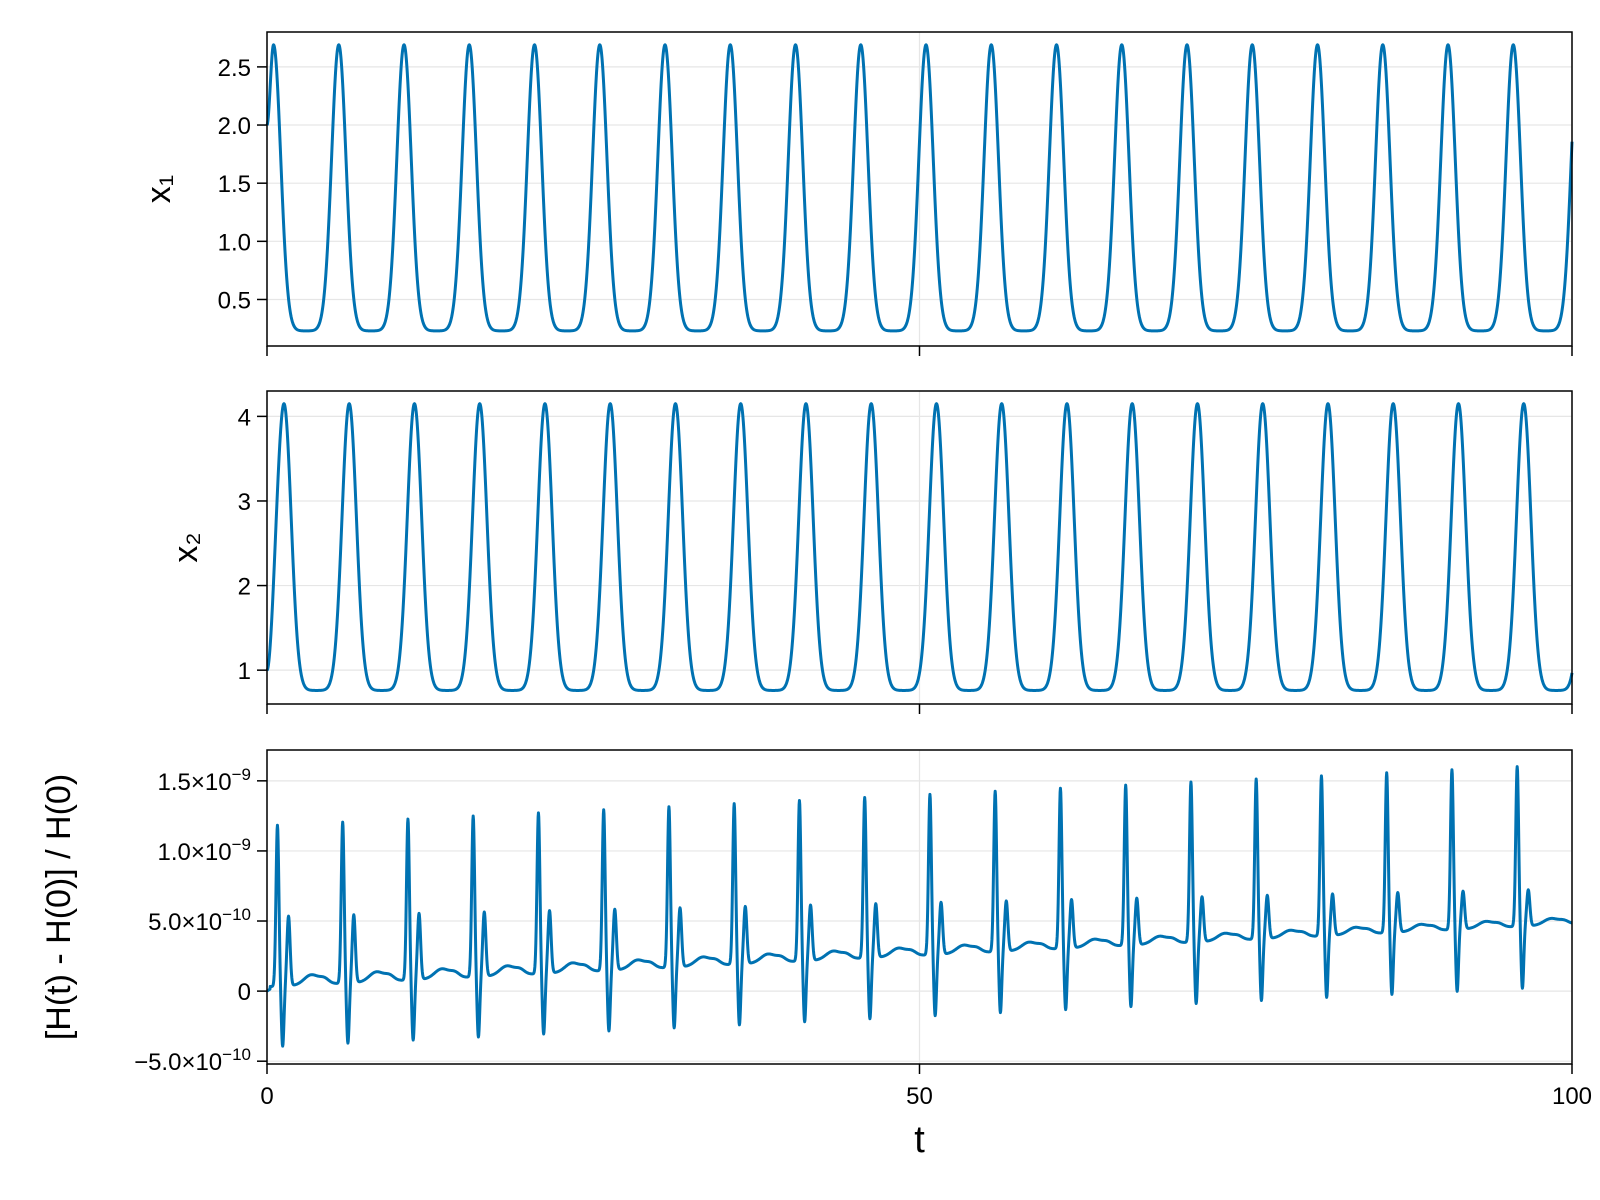 The height and width of the screenshot is (1200, 1600). Describe the element at coordinates (919, 1096) in the screenshot. I see `x-tick-label: 50` at that location.